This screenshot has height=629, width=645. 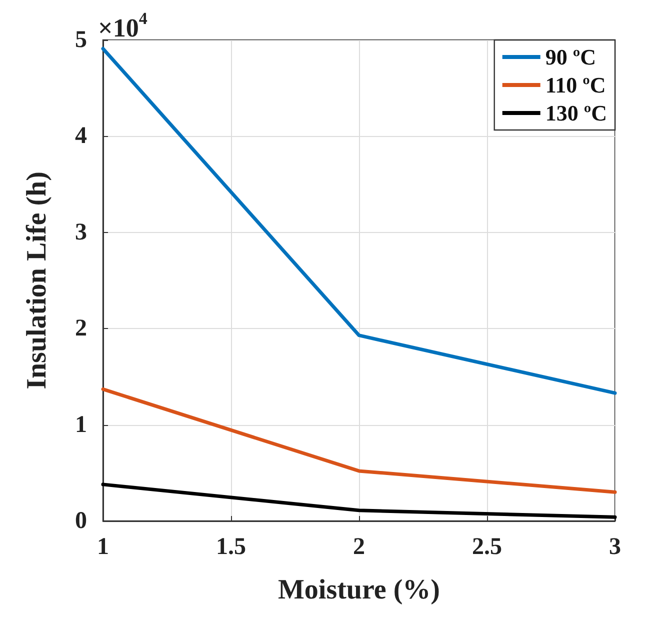 I want to click on y-tick-label: 4, so click(x=81, y=136).